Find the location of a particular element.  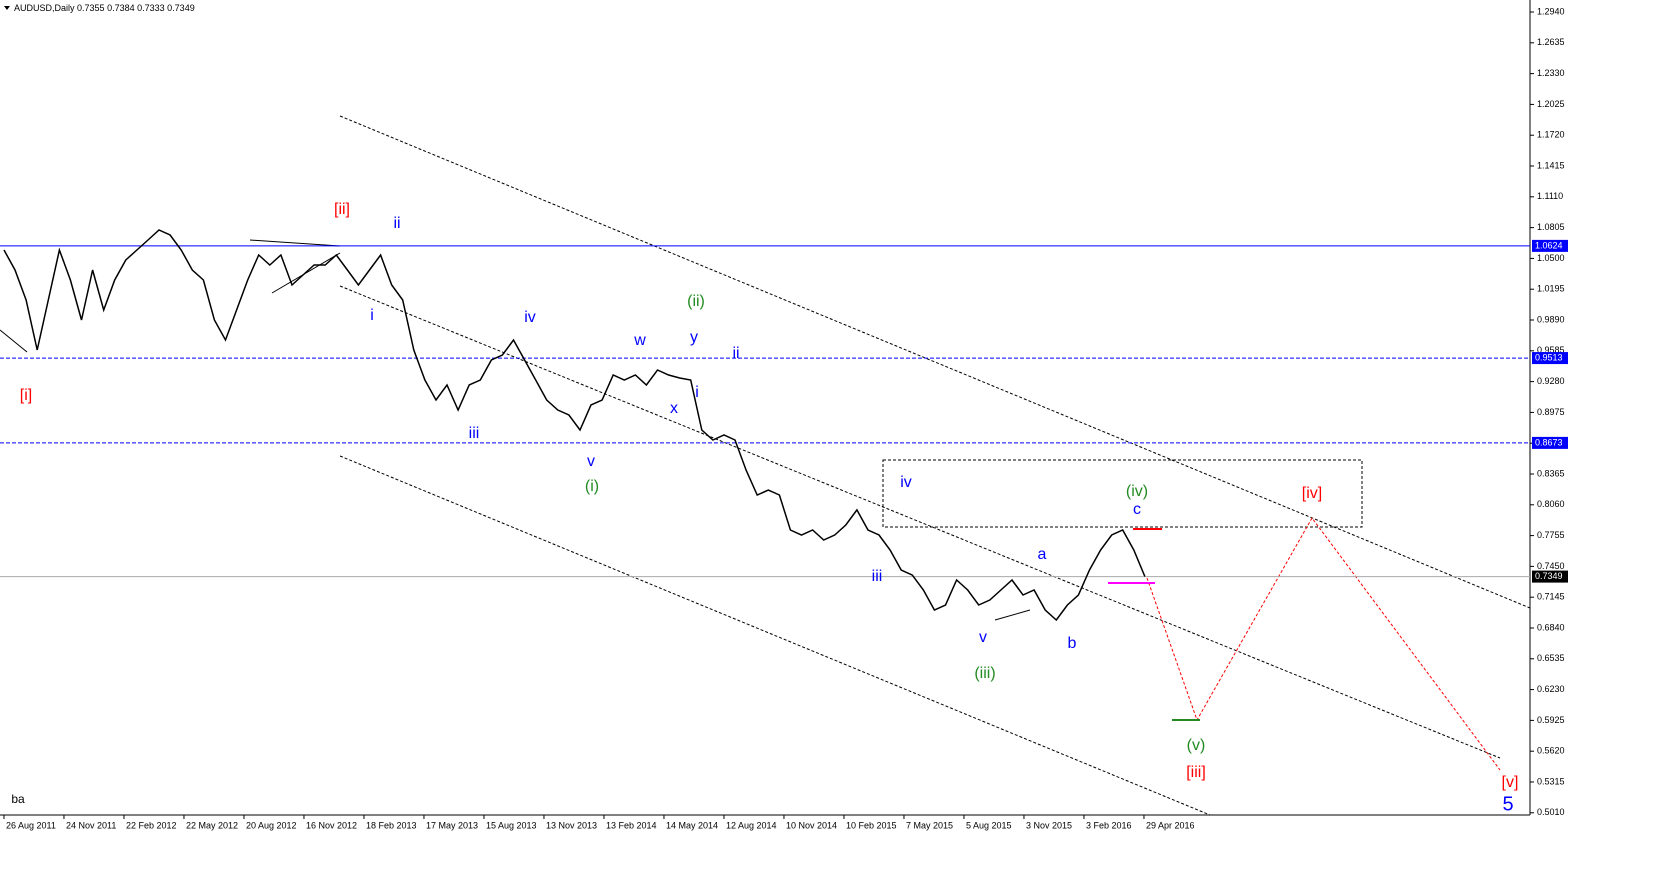

x-tick-label: 24 Nov 2011 is located at coordinates (91, 825).